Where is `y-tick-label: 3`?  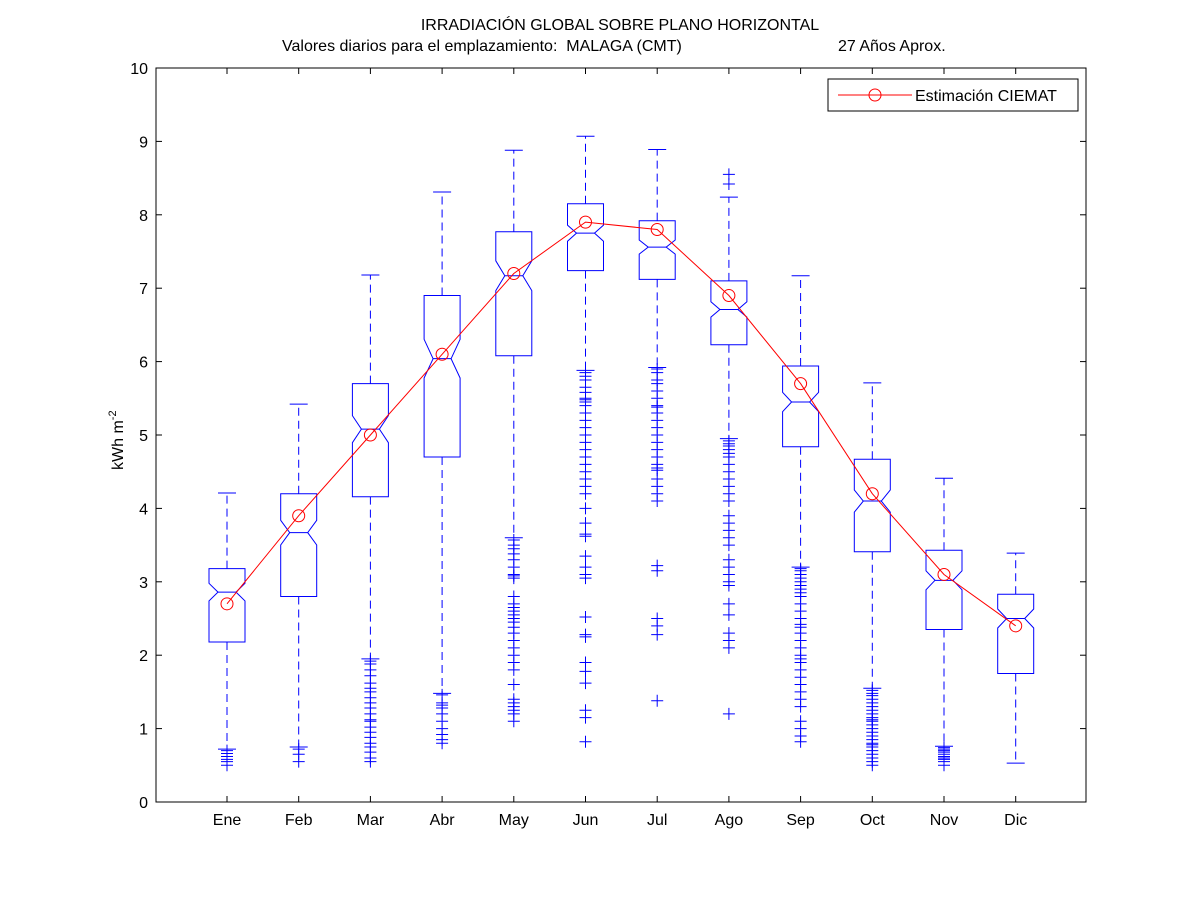
y-tick-label: 3 is located at coordinates (143, 583).